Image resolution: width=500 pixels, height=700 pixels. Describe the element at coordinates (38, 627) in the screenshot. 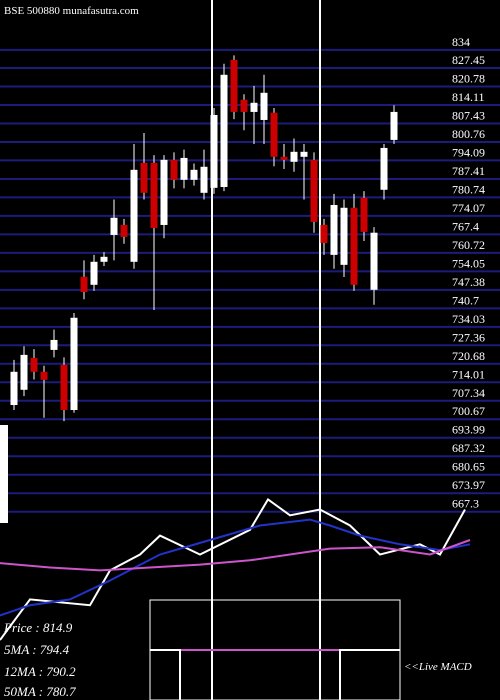

I see `legend-text: Price : 814.9` at that location.